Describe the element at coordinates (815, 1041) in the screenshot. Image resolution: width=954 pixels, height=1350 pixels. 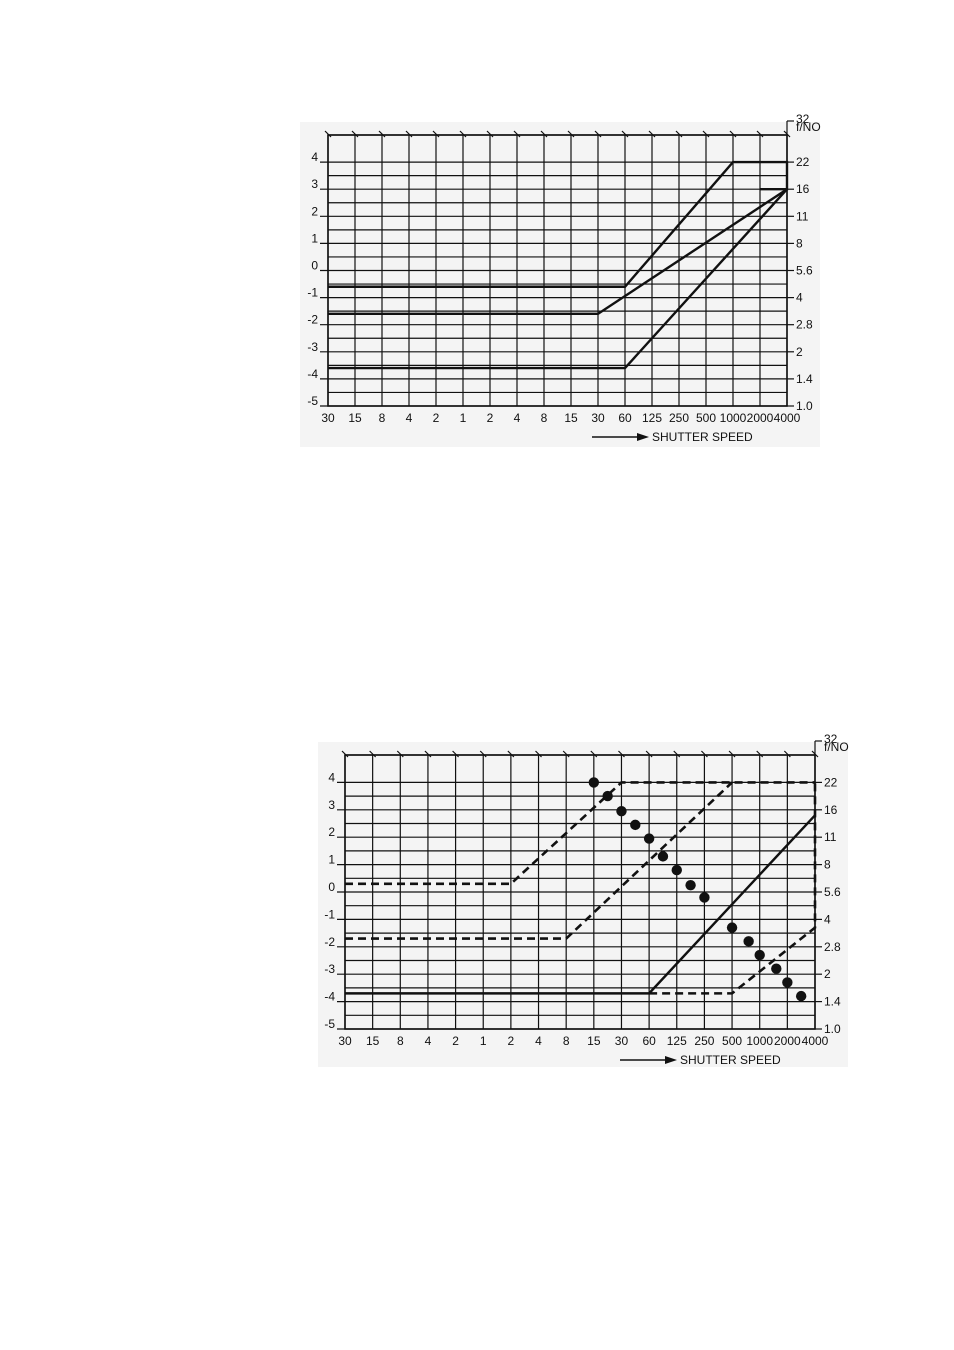
I see `lower-x-tick-label: 4000` at that location.